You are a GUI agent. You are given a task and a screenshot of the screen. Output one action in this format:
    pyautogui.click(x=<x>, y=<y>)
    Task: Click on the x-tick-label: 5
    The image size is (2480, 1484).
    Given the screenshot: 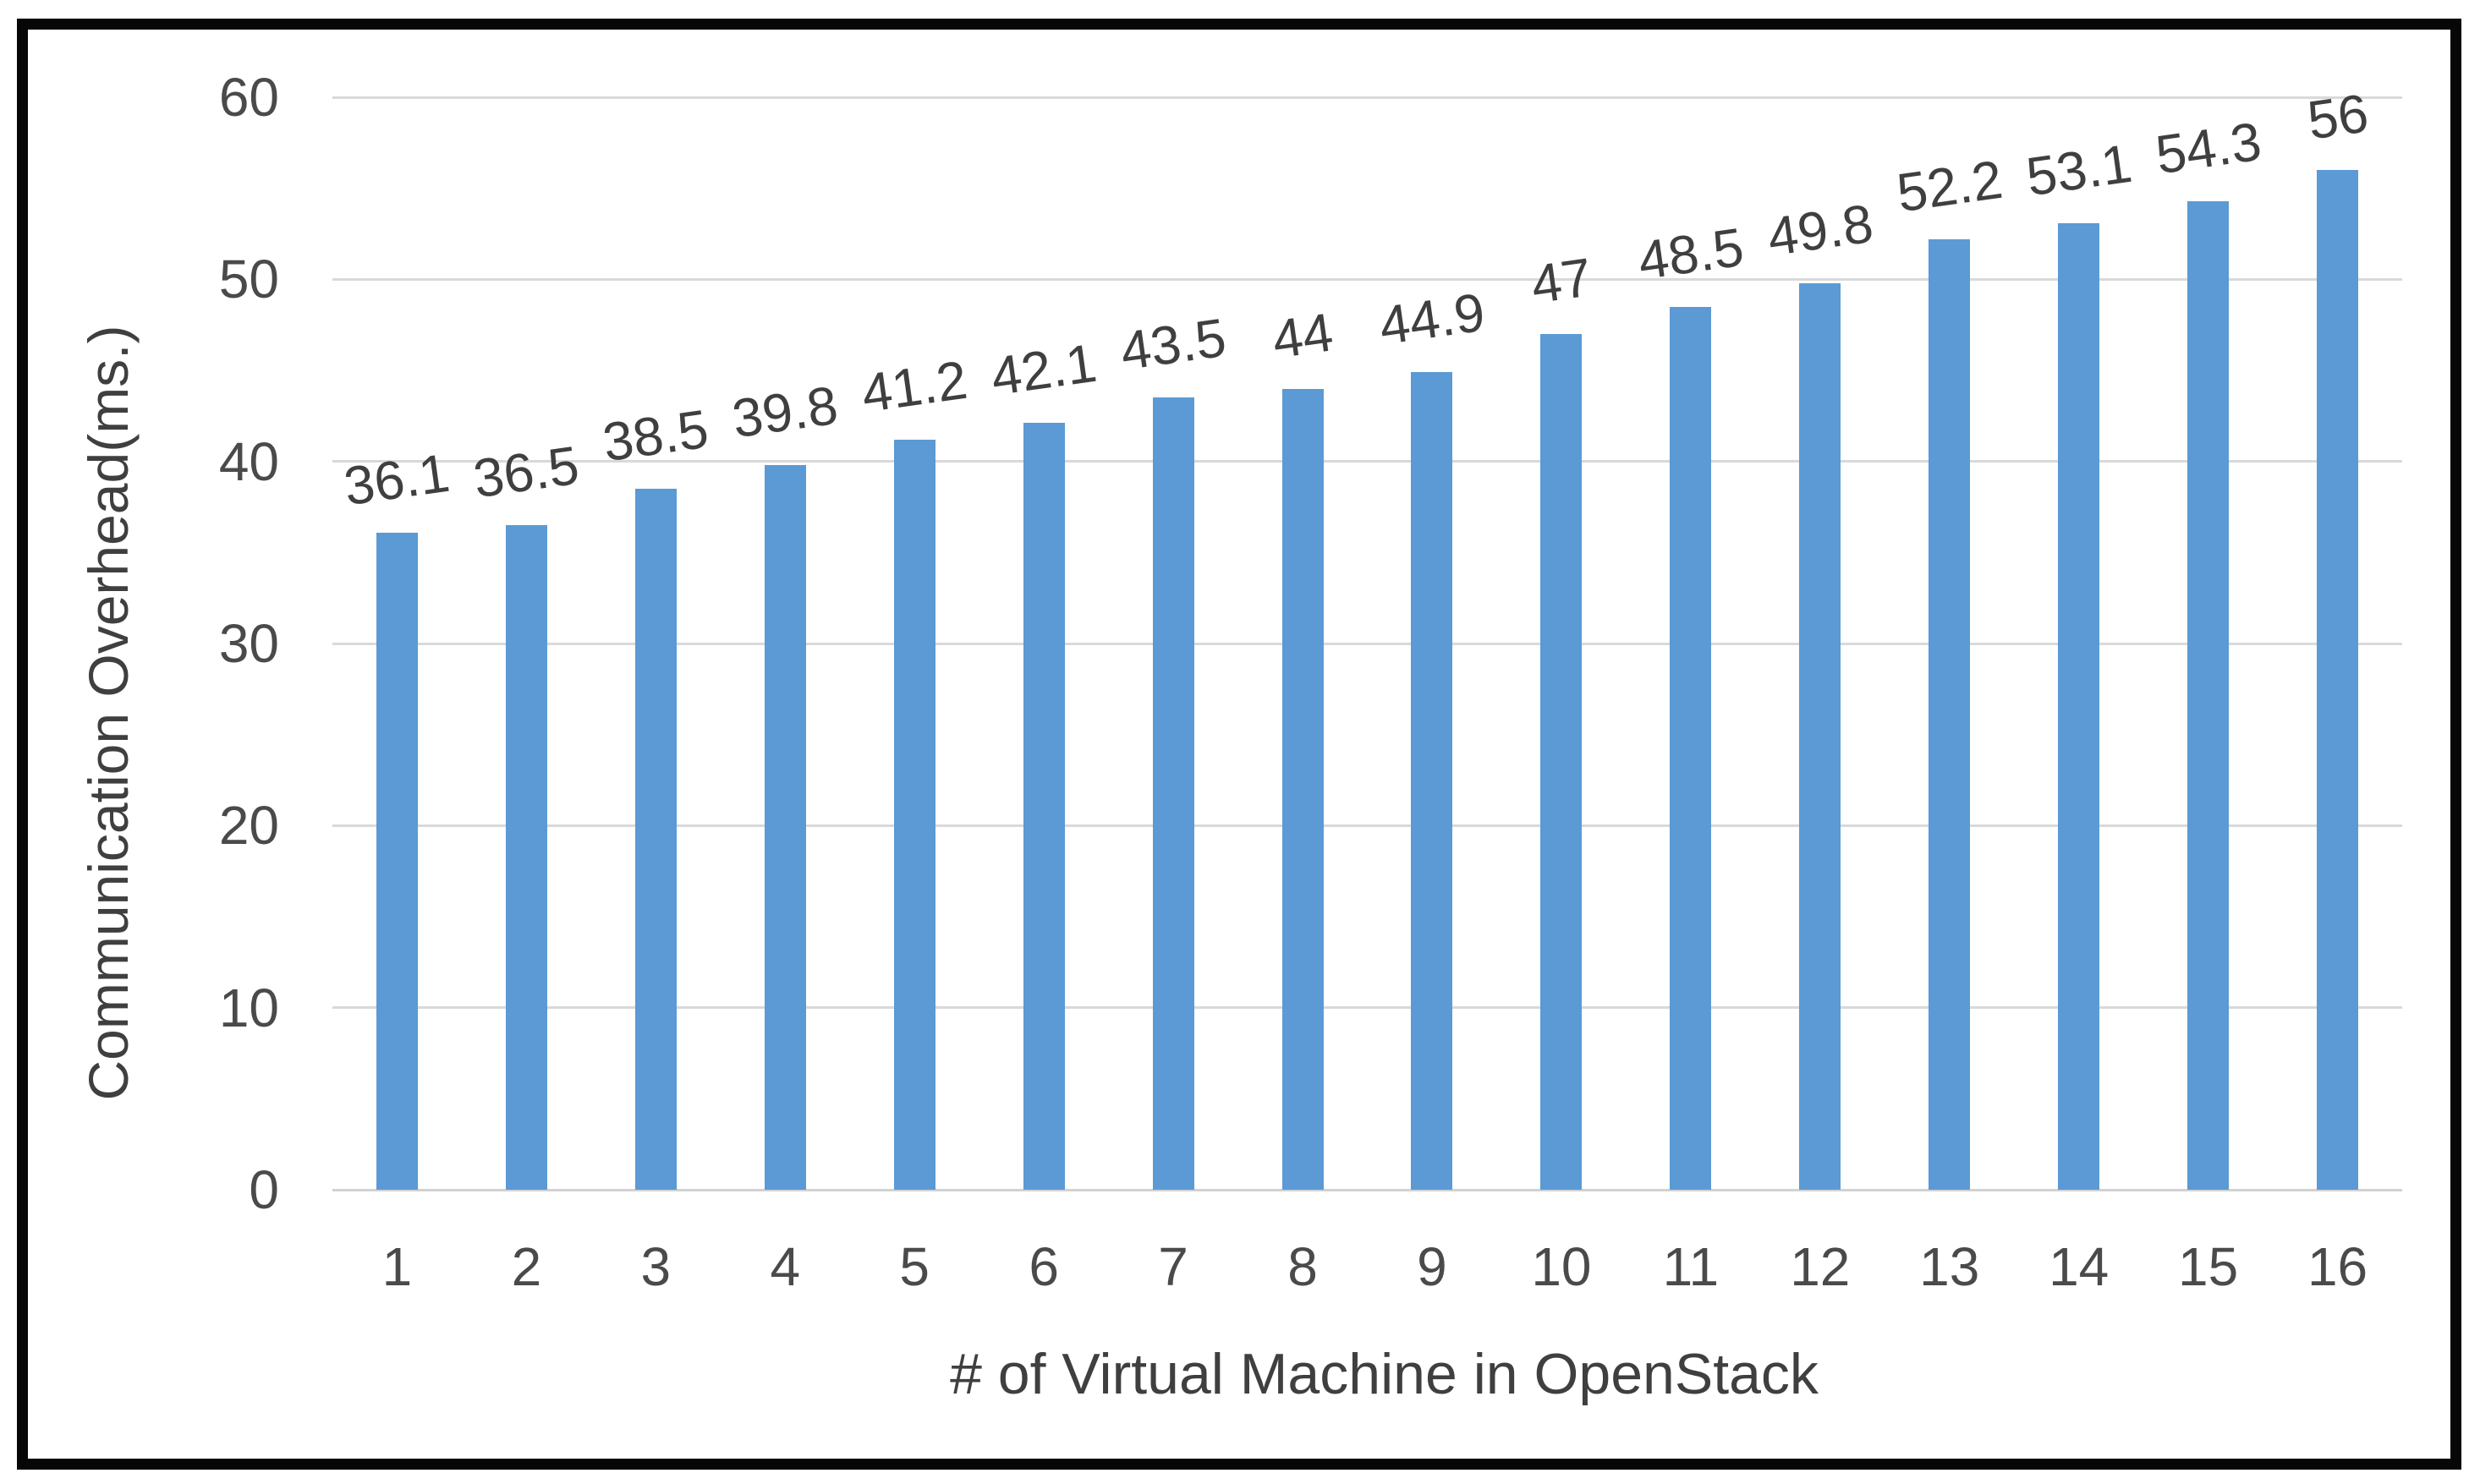 What is the action you would take?
    pyautogui.click(x=915, y=1266)
    